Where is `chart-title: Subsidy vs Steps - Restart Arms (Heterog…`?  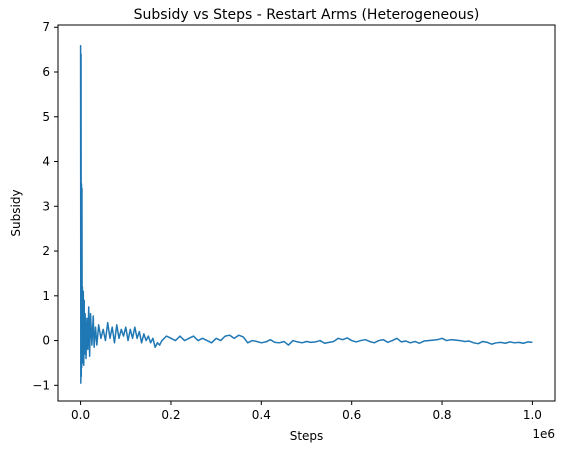 chart-title: Subsidy vs Steps - Restart Arms (Heterog… is located at coordinates (307, 15).